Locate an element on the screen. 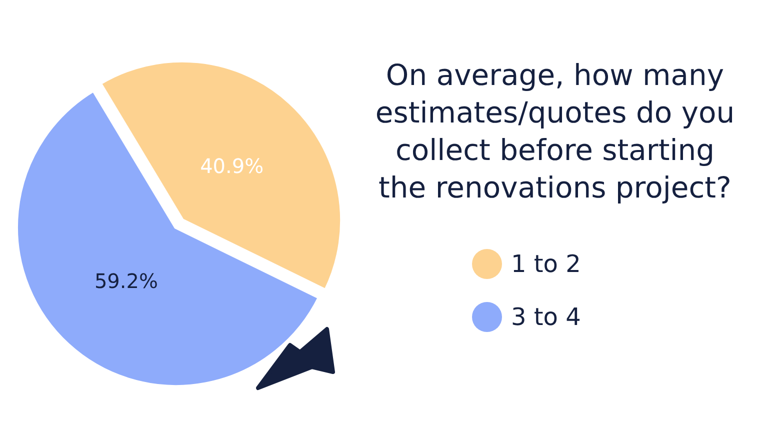 The width and height of the screenshot is (768, 448). data-label: 59.2% is located at coordinates (126, 281).